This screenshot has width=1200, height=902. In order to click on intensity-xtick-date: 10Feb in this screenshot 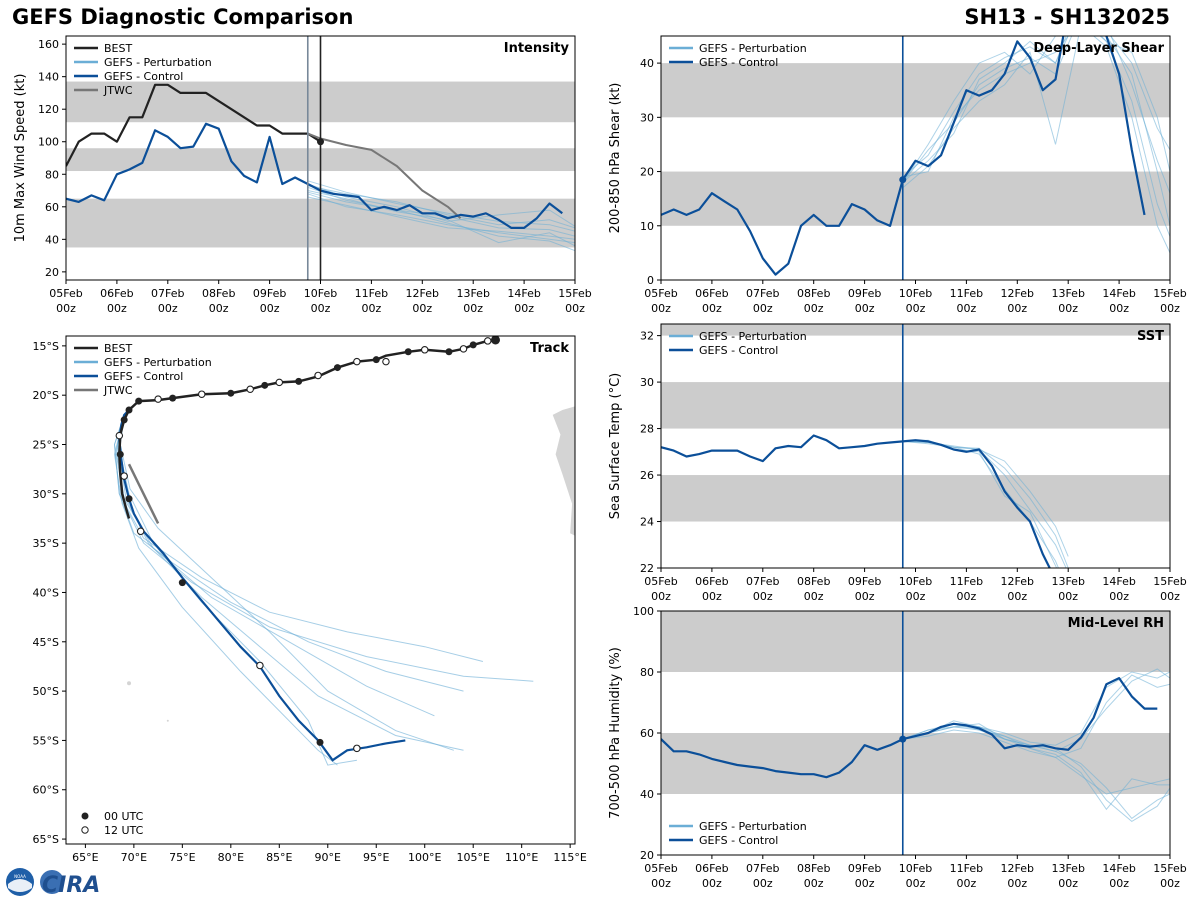, I will do `click(320, 293)`.